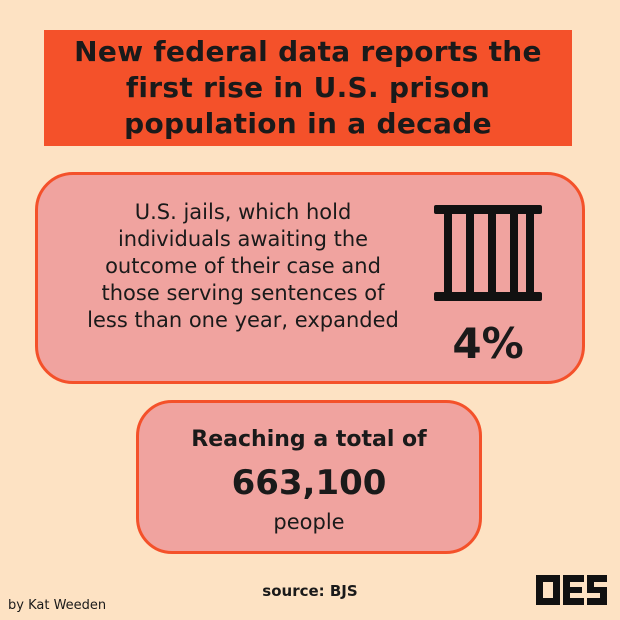 The image size is (620, 620). Describe the element at coordinates (488, 253) in the screenshot. I see `jail-bars-icon` at that location.